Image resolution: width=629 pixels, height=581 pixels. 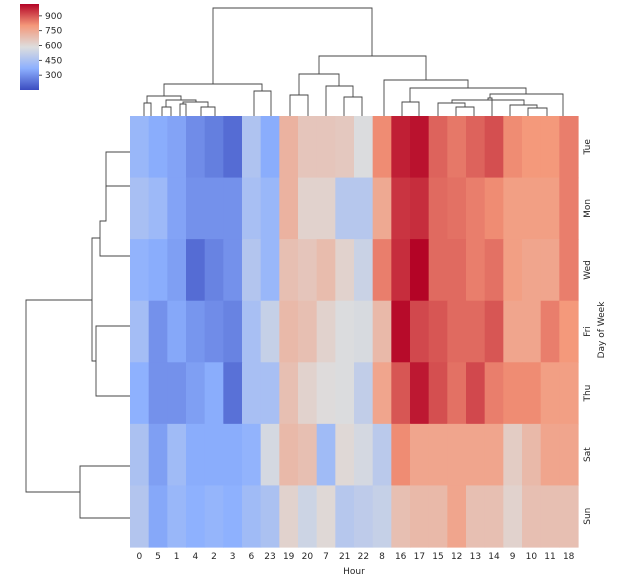 I want to click on y-tick-label: Wed, so click(x=588, y=270).